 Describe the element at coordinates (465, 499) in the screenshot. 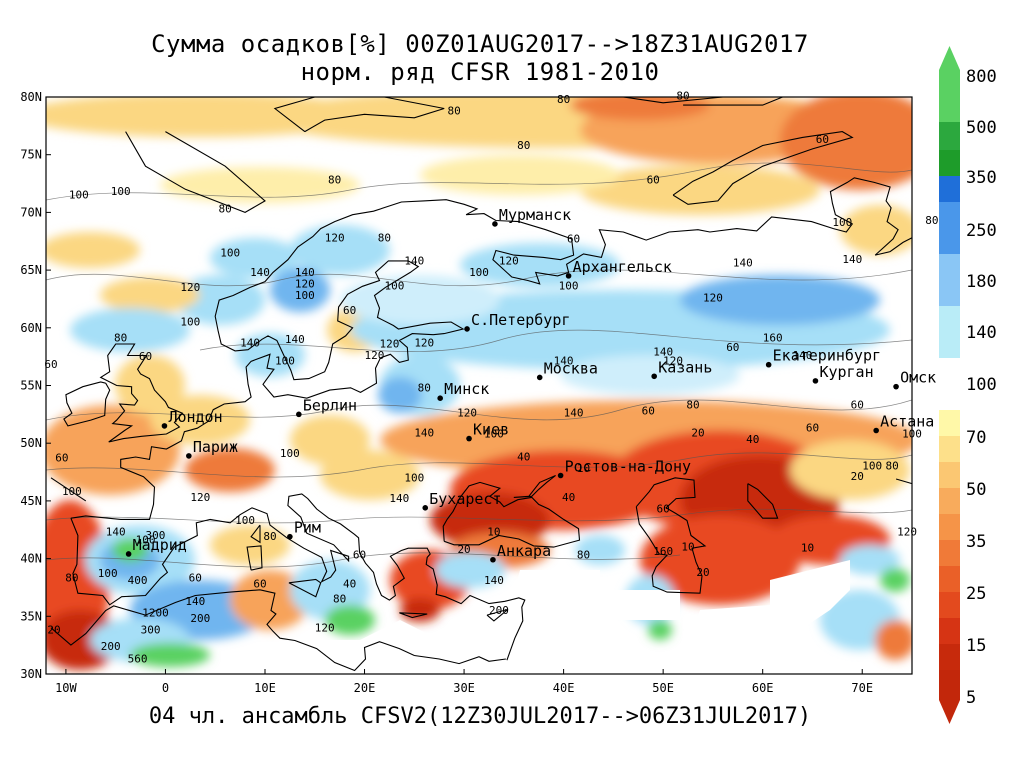

I see `city-label: Бухарест` at that location.